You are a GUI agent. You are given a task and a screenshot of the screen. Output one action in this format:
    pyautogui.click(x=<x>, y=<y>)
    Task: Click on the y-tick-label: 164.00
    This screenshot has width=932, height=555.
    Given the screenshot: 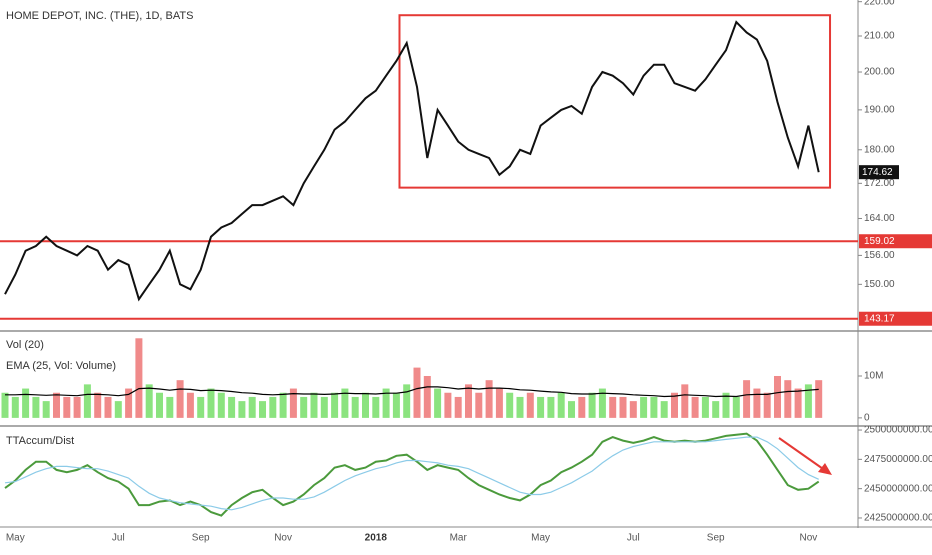 What is the action you would take?
    pyautogui.click(x=879, y=218)
    